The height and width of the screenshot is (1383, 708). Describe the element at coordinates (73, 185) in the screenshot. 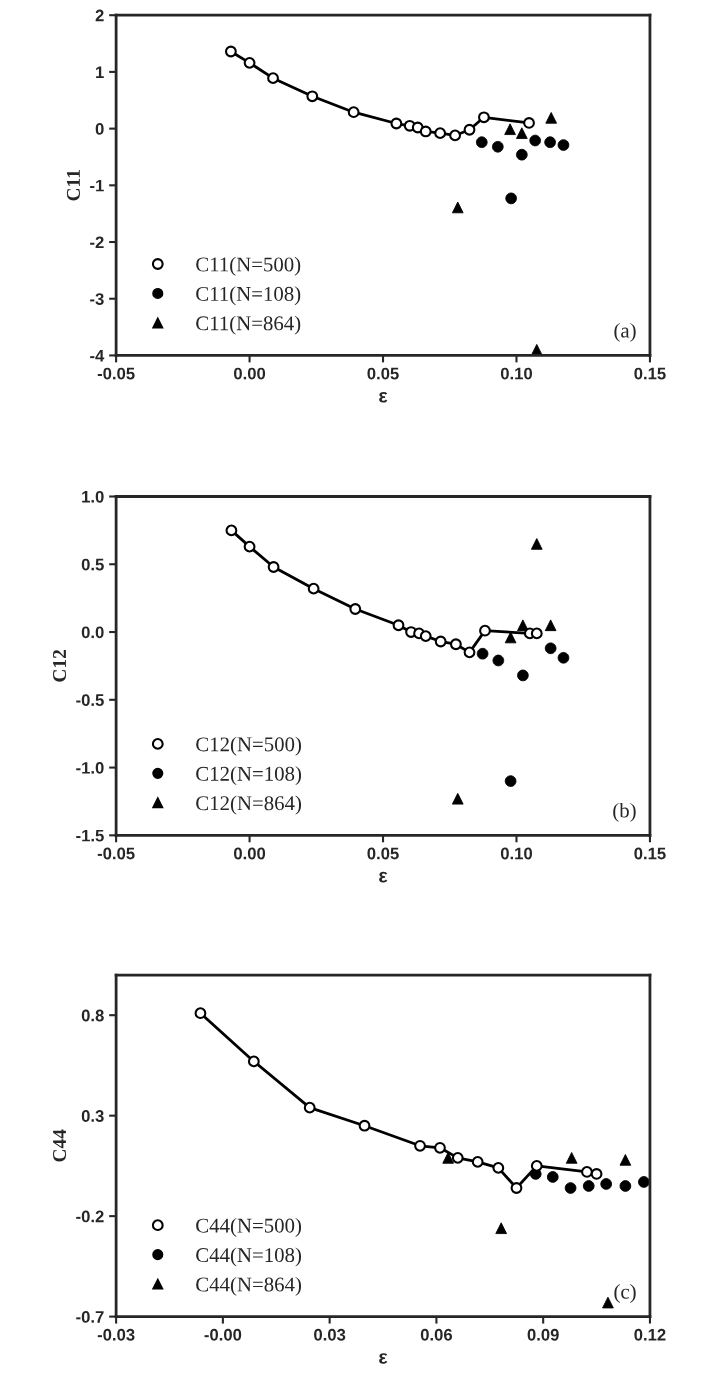

I see `y-axis-title: C11` at that location.